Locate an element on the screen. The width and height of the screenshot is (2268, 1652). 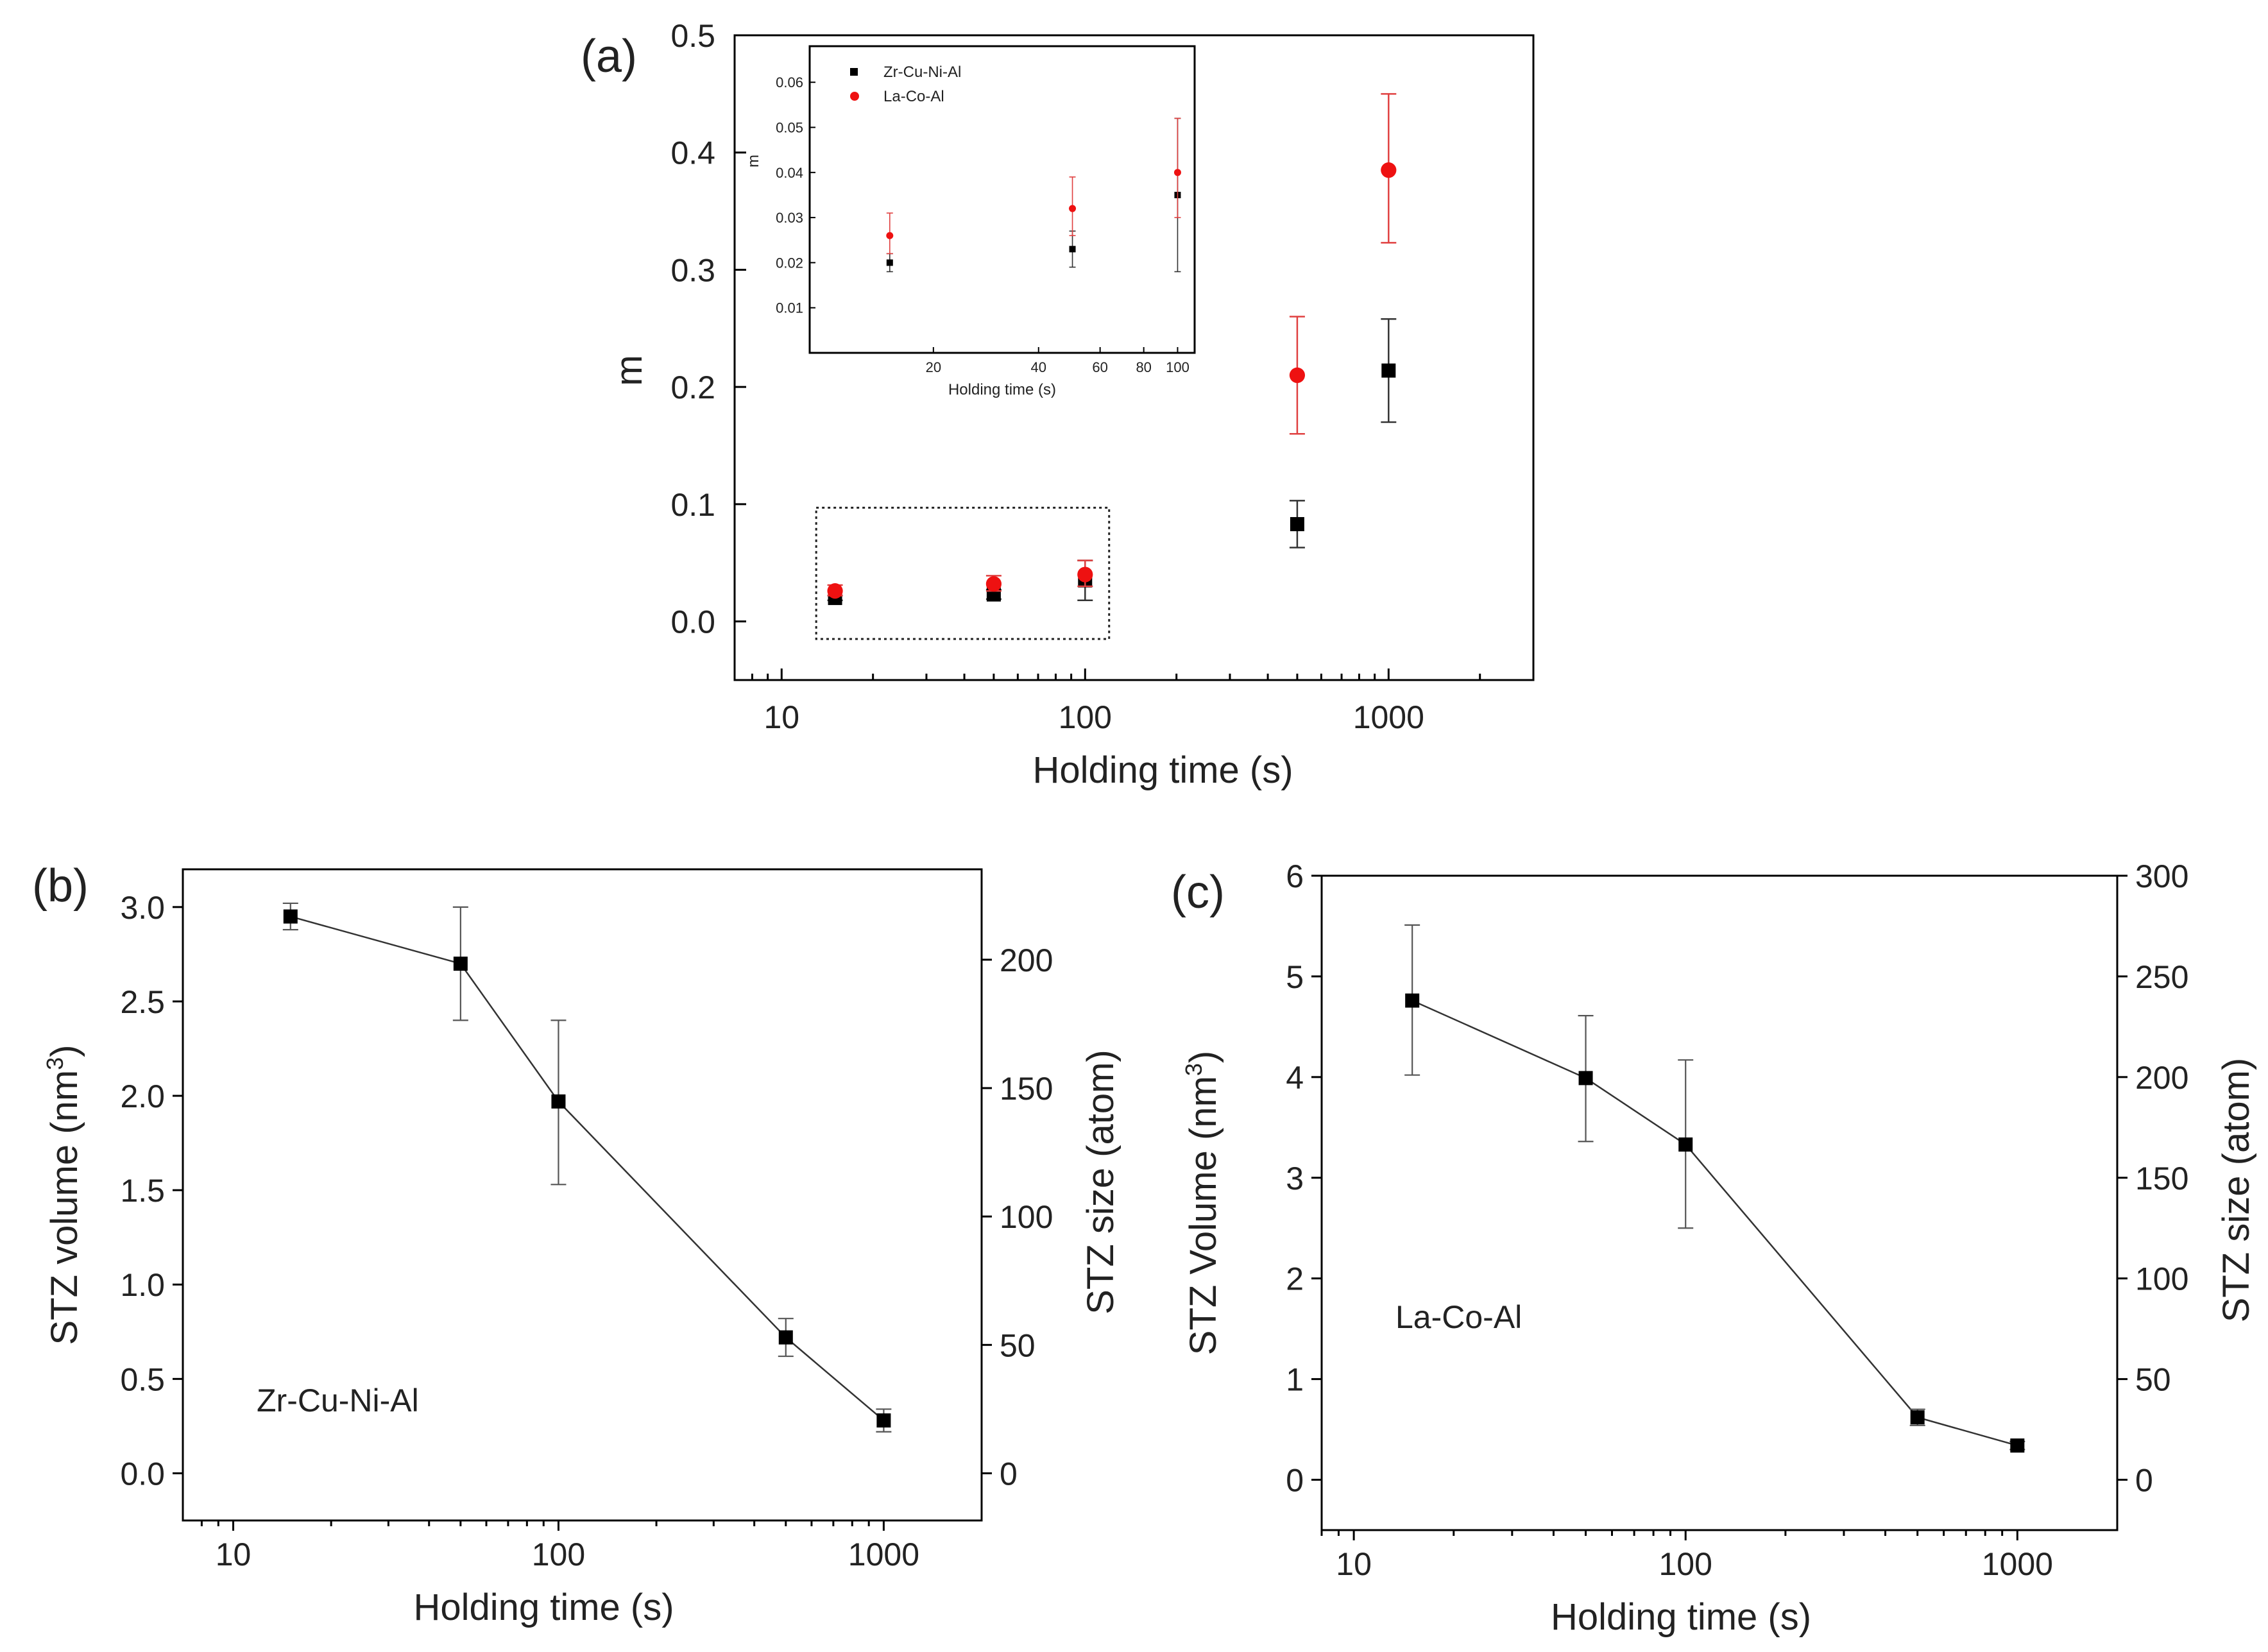
a-ytick-label: 0.4 is located at coordinates (693, 153).